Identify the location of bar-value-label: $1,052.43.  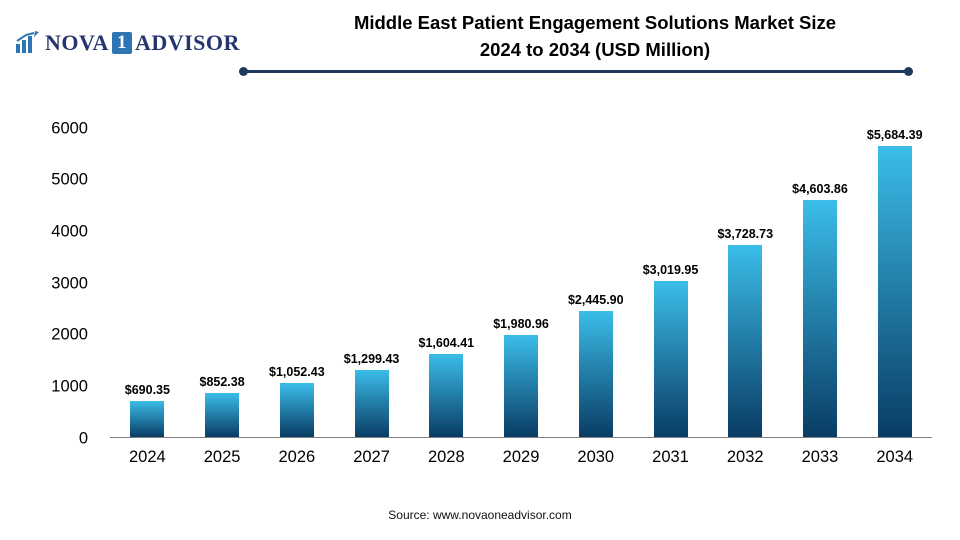
(297, 371).